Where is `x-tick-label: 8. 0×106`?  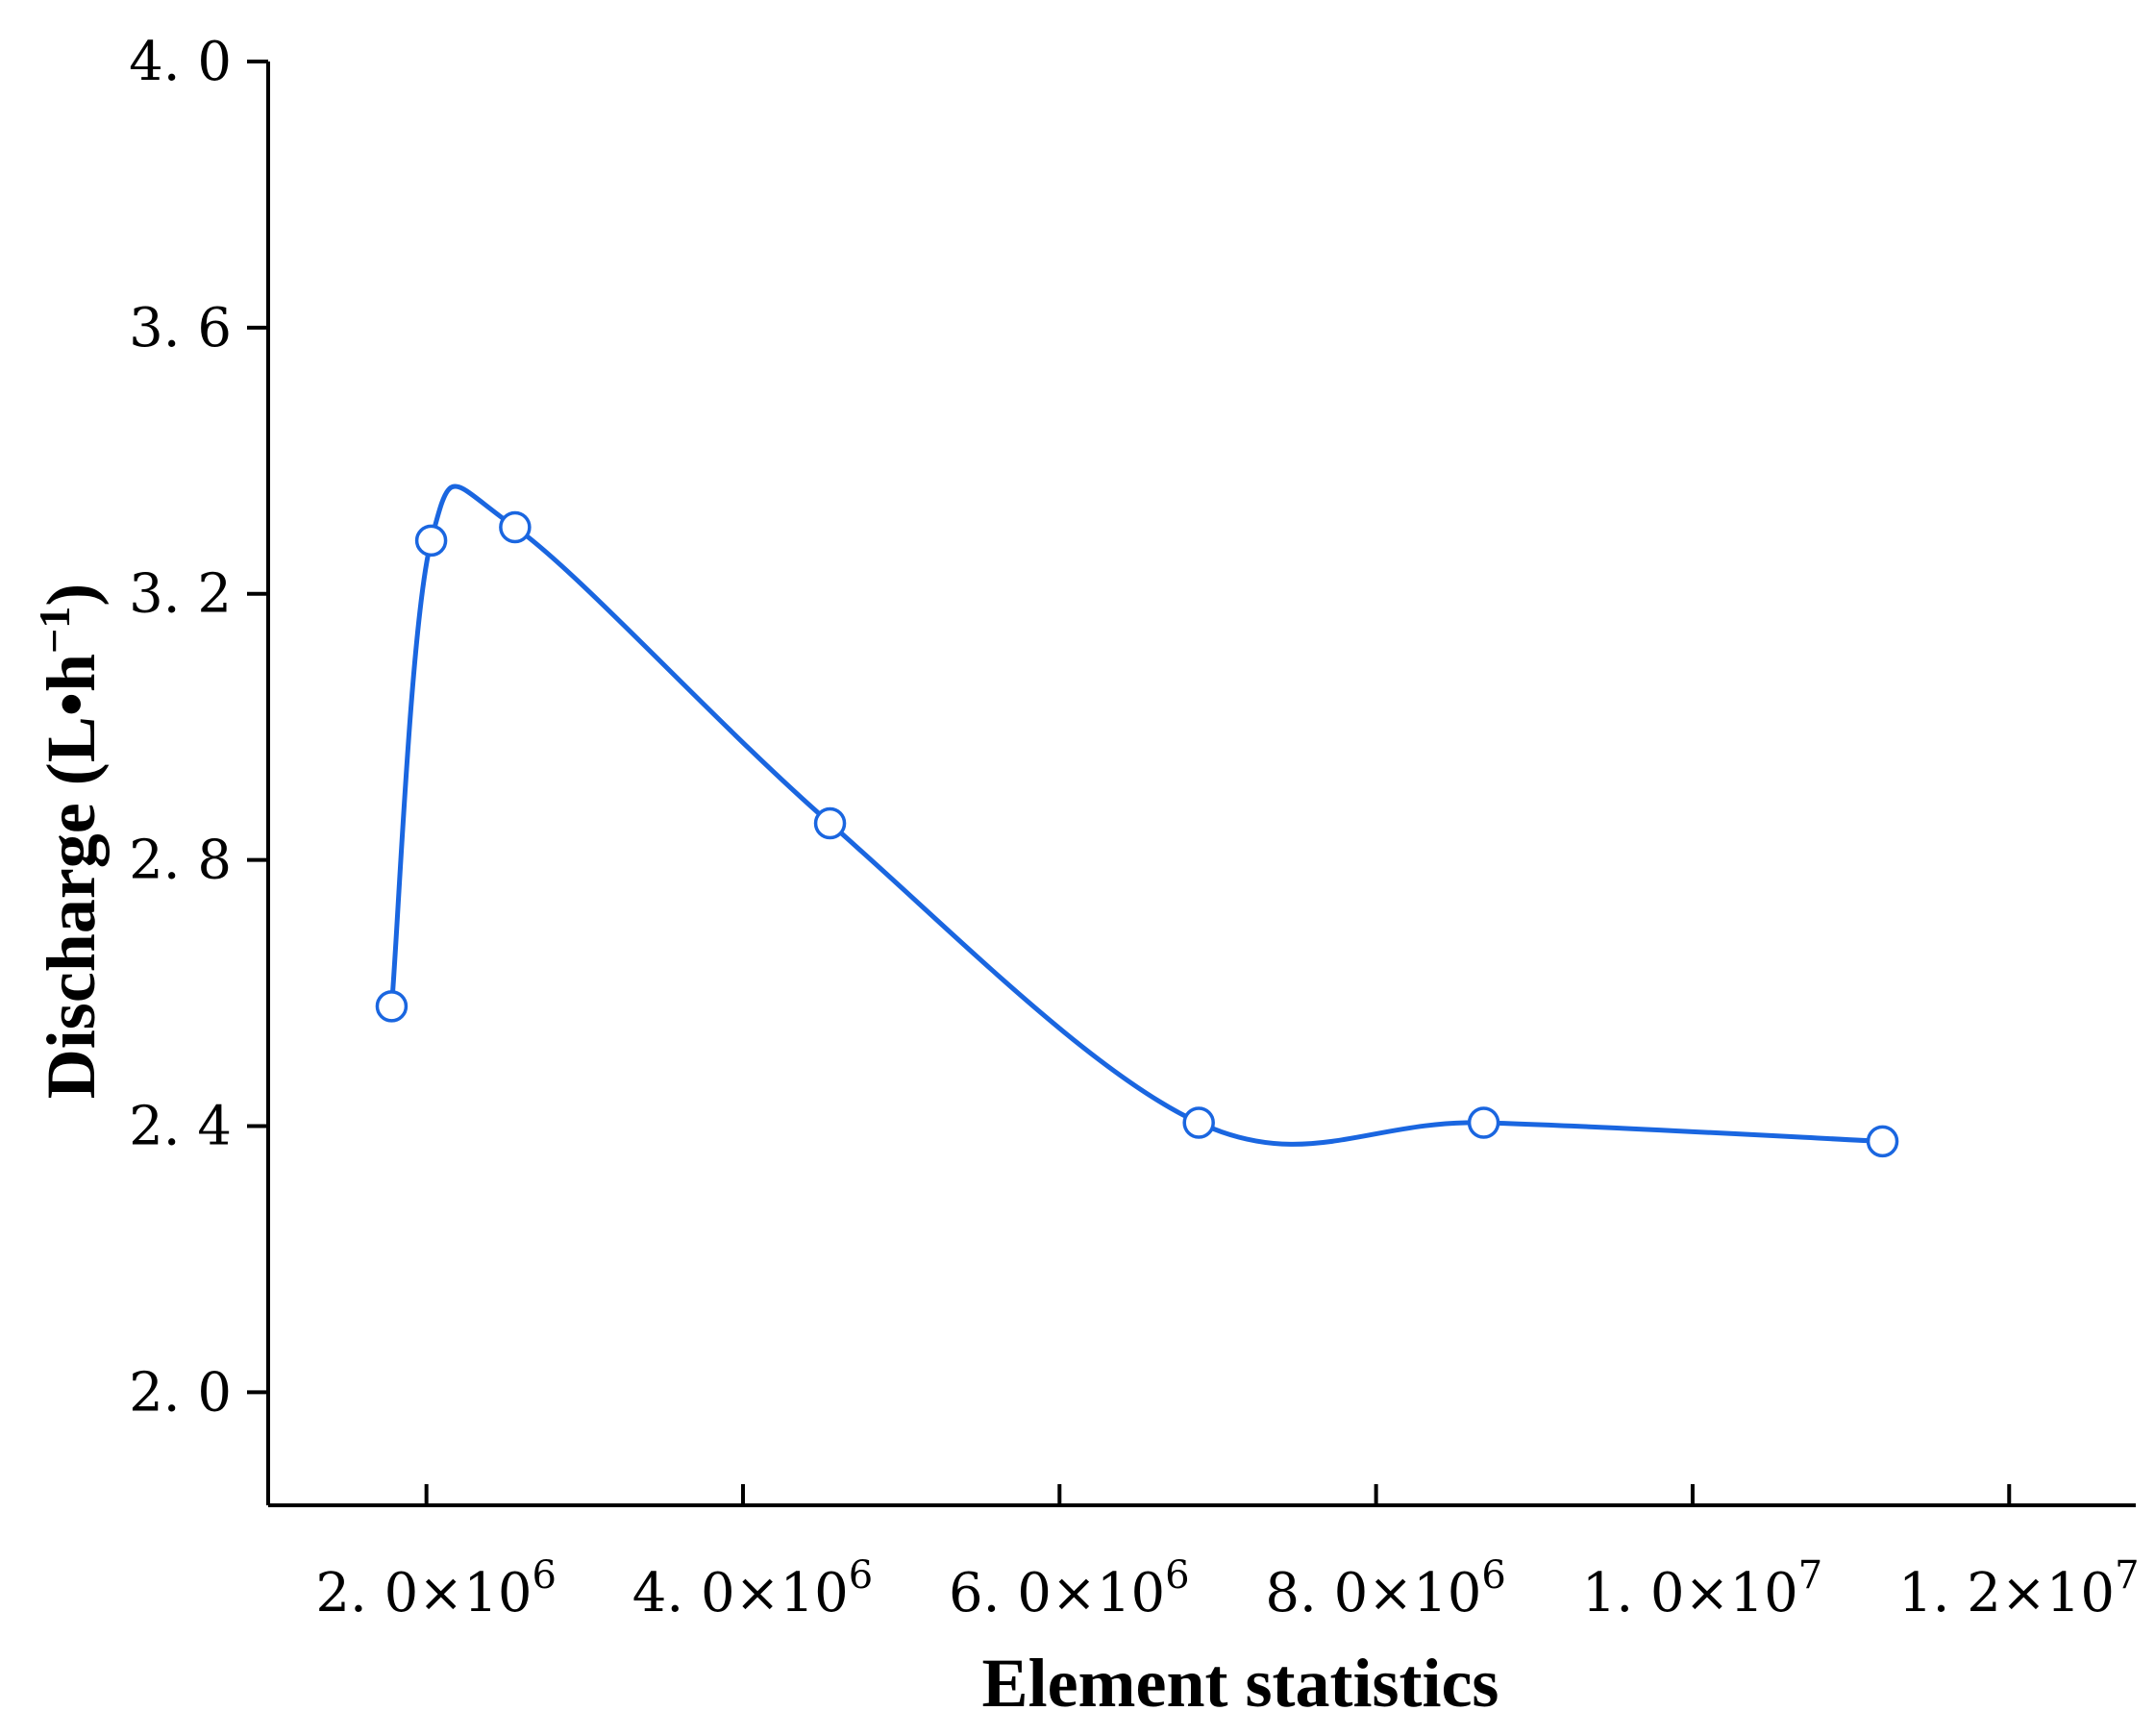 x-tick-label: 8. 0×106 is located at coordinates (1385, 1588).